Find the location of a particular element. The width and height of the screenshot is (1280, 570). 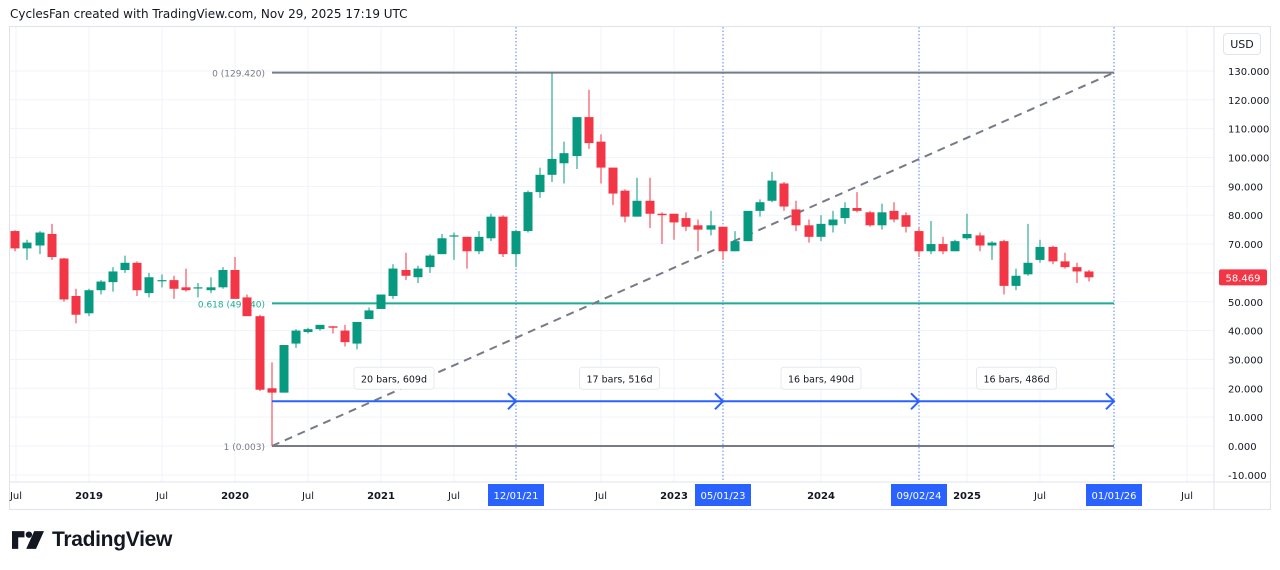

date-range-measure: 16 bars, 486d is located at coordinates (1017, 388).